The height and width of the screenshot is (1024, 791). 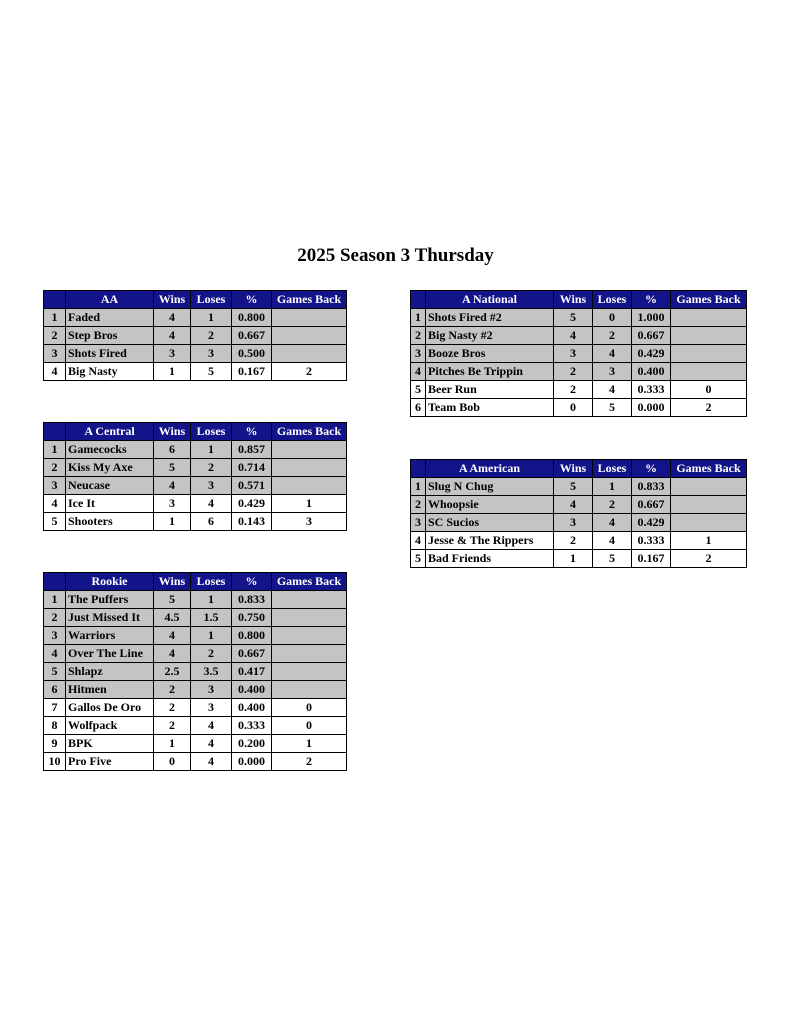 I want to click on table-row: 8 Wolfpack 2 4 0.333 0, so click(x=195, y=725).